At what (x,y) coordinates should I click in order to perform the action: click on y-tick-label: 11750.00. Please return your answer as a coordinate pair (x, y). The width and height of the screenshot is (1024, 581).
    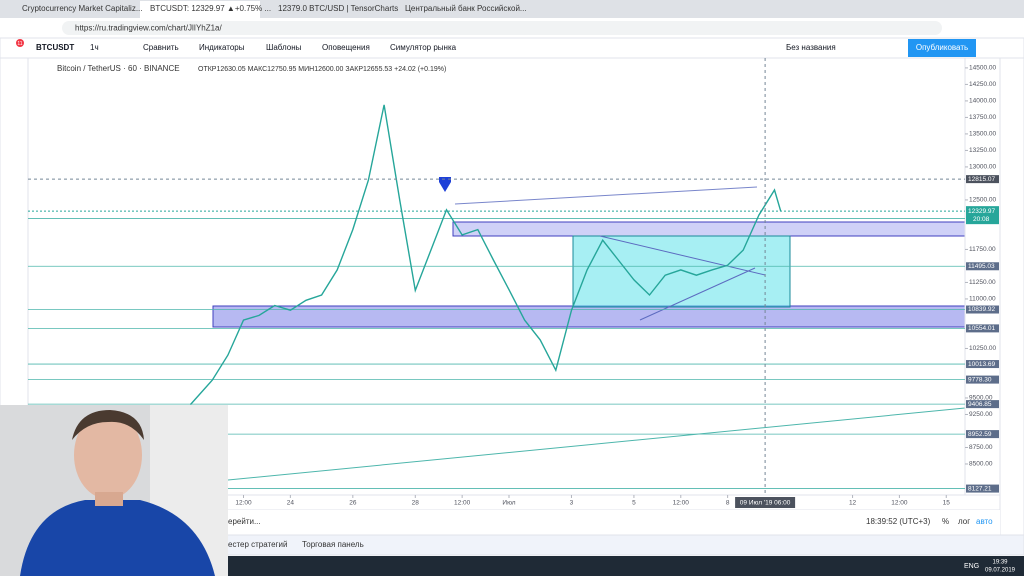
    Looking at the image, I should click on (982, 249).